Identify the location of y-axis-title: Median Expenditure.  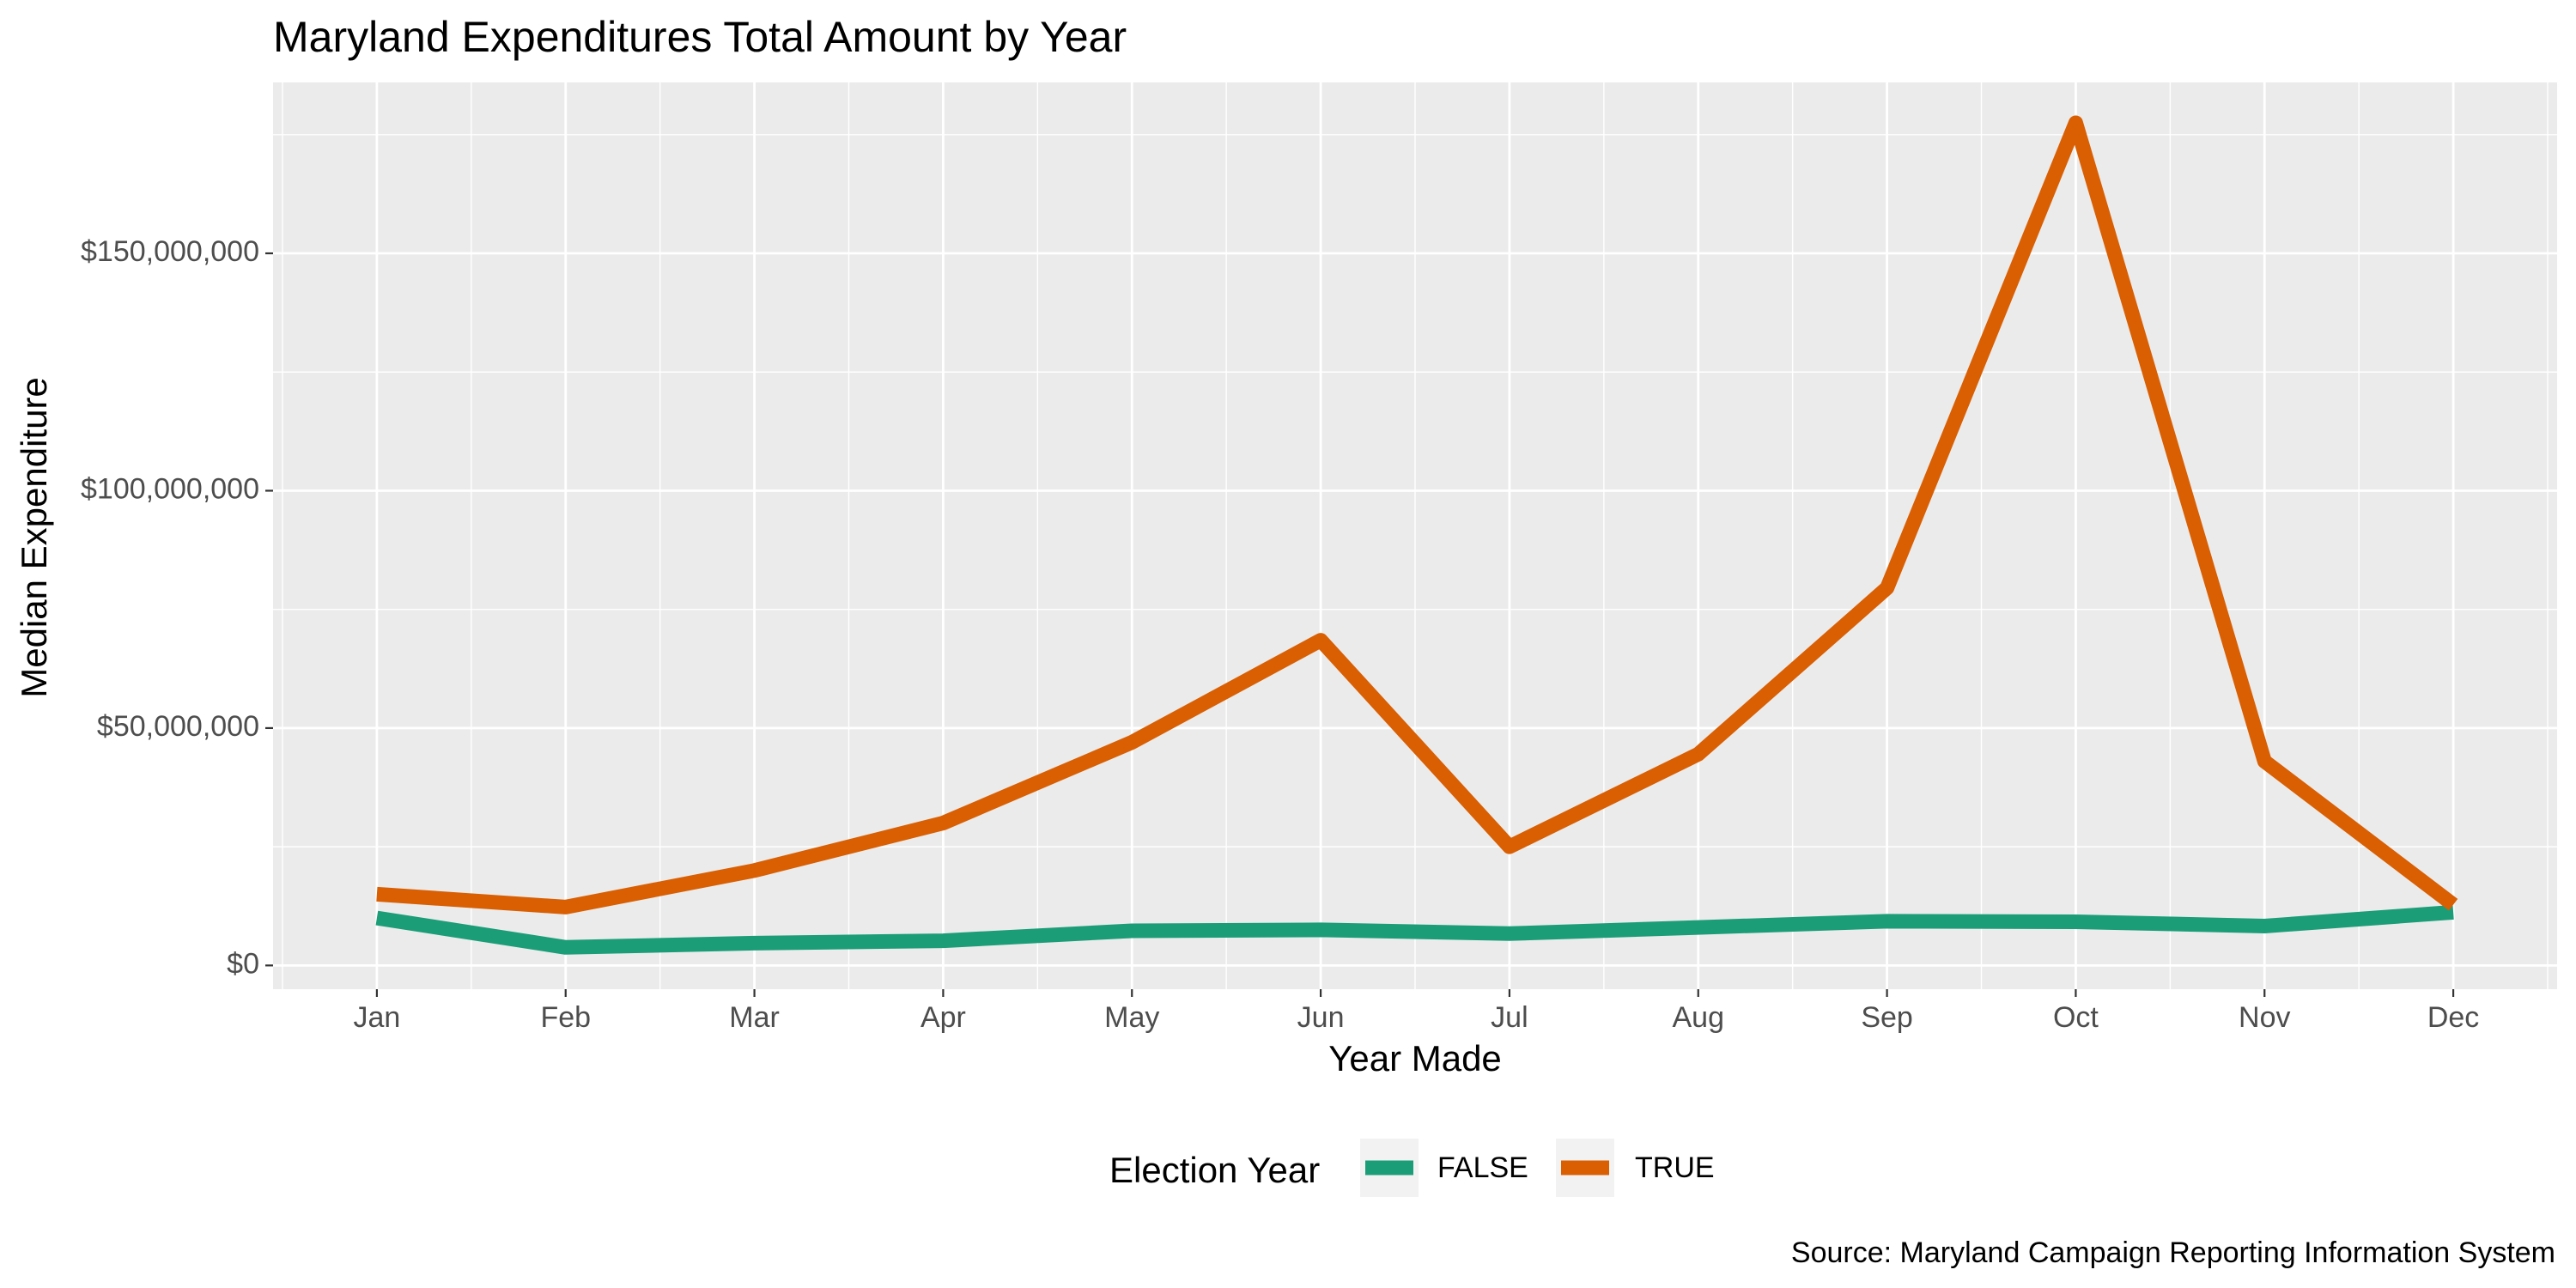
(34, 537).